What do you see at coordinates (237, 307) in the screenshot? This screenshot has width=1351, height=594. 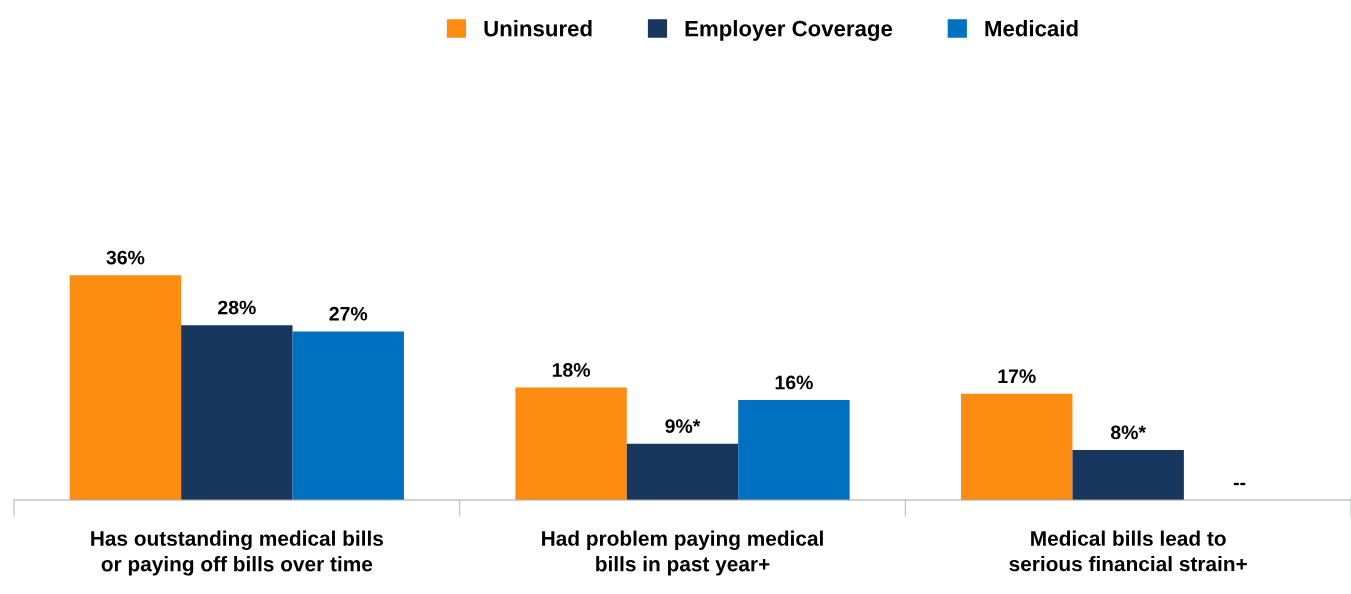 I see `data-label: 28%` at bounding box center [237, 307].